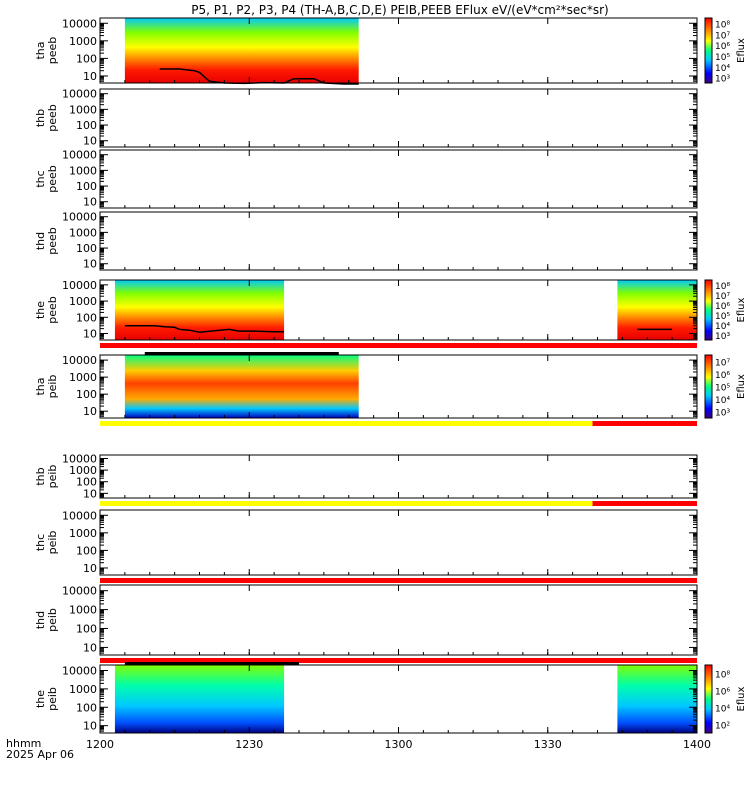 The image size is (750, 800). What do you see at coordinates (548, 744) in the screenshot?
I see `x-tick-label: 1330` at bounding box center [548, 744].